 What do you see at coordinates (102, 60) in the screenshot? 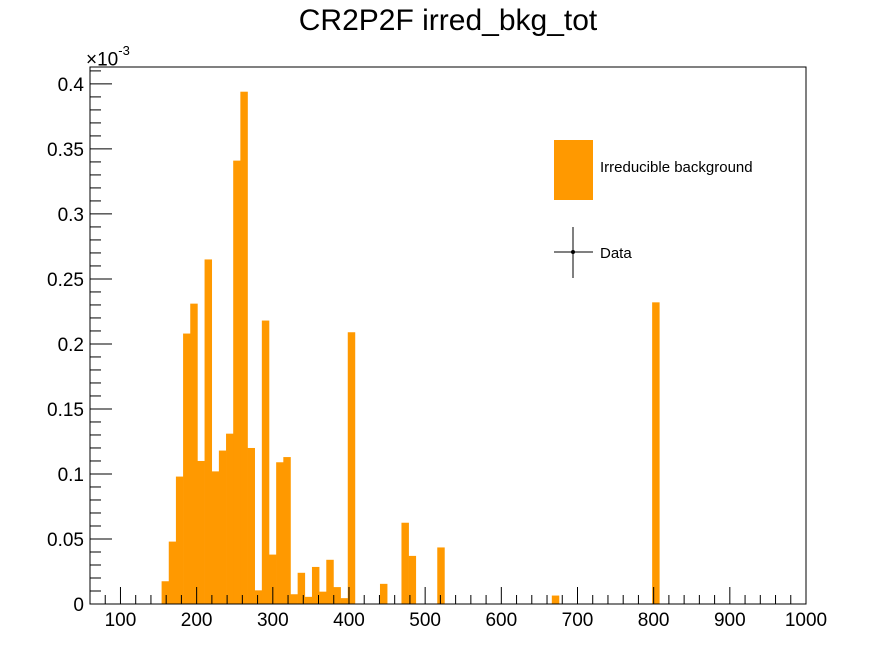
I see `y-axis-exponent-base: ×10` at bounding box center [102, 60].